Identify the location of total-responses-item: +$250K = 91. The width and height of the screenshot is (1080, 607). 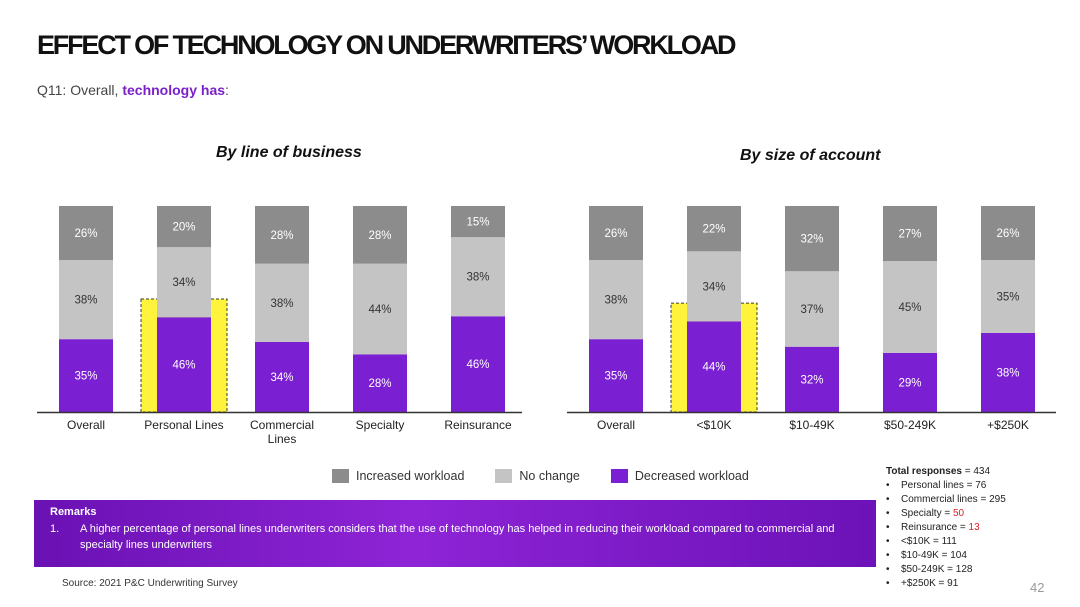
(946, 584).